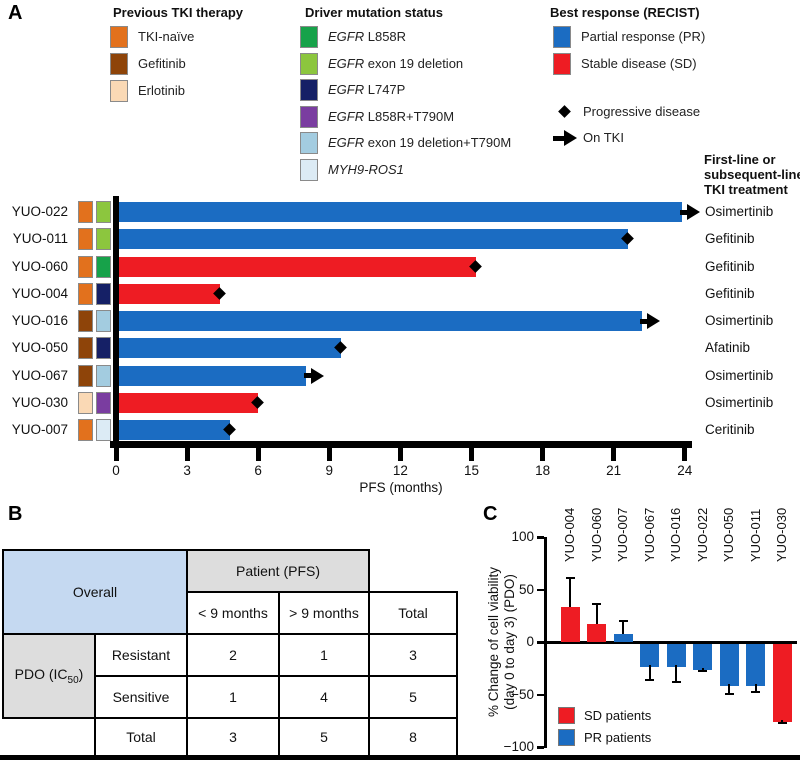  What do you see at coordinates (39, 266) in the screenshot?
I see `patient-label-yuo-060: YUO-060` at bounding box center [39, 266].